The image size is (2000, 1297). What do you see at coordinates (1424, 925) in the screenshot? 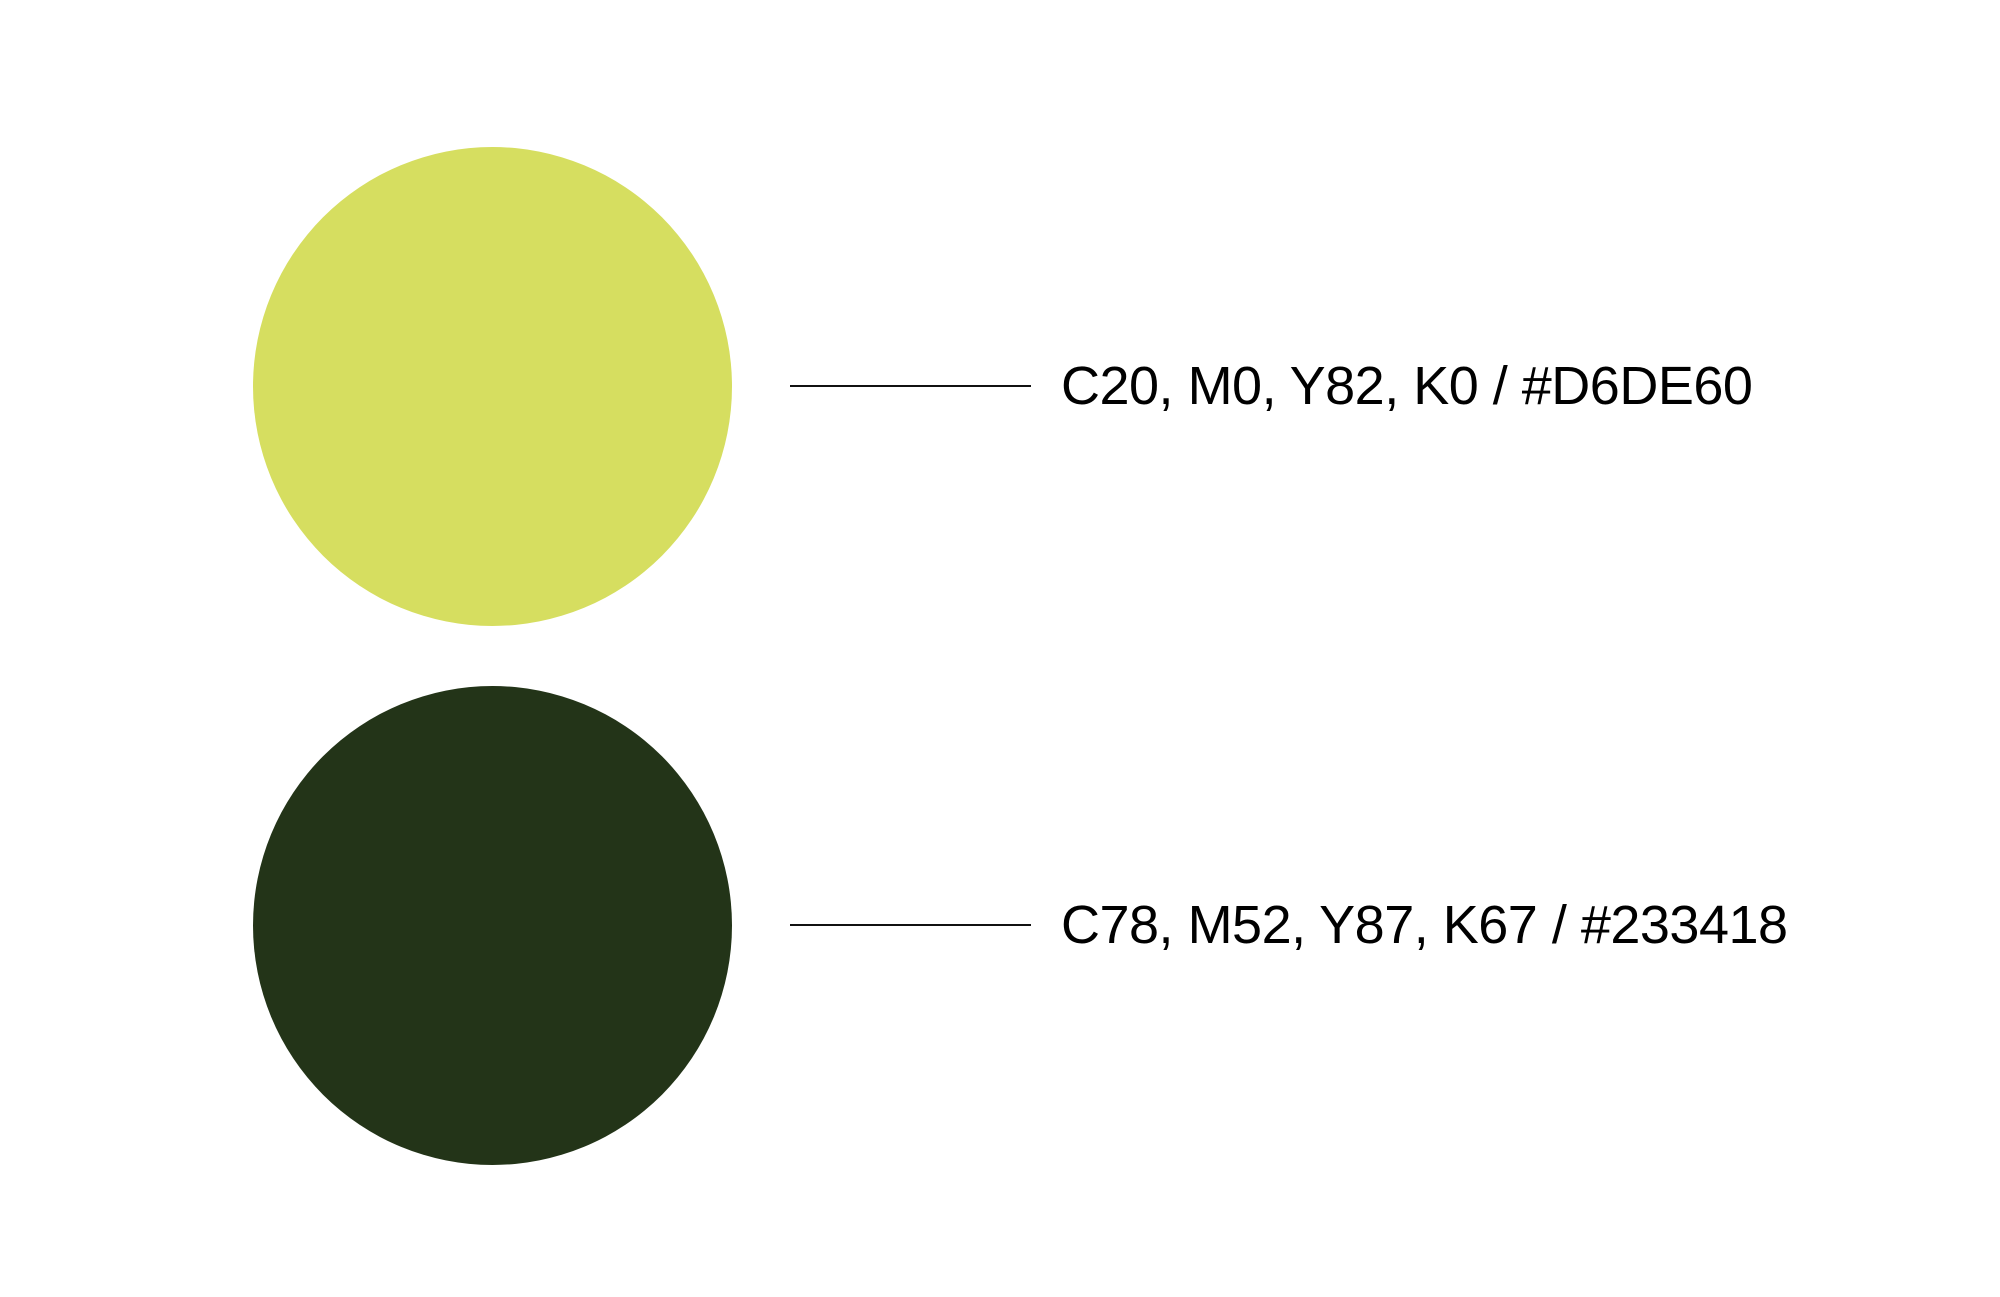
I see `swatch-label: C78, M52, Y87, K67 / #233418` at bounding box center [1424, 925].